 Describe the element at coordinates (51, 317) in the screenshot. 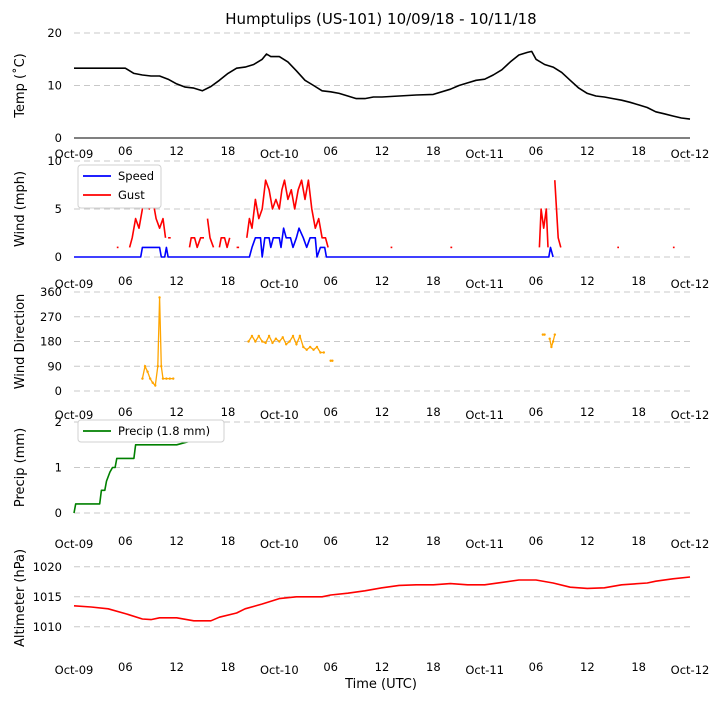

I see `y-tick-label: 270` at that location.